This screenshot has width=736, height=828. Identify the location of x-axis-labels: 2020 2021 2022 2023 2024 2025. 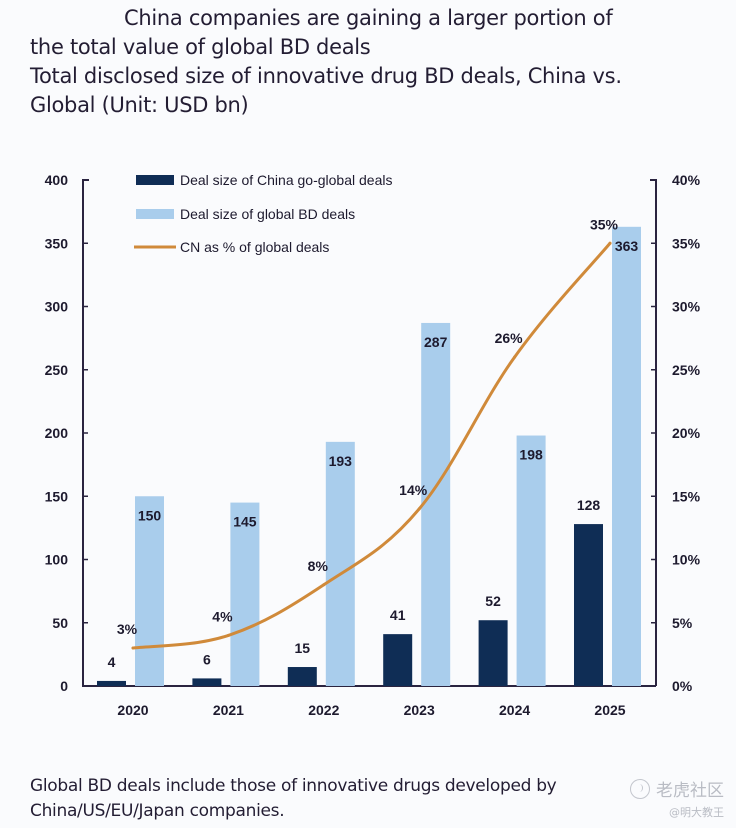
(371, 710).